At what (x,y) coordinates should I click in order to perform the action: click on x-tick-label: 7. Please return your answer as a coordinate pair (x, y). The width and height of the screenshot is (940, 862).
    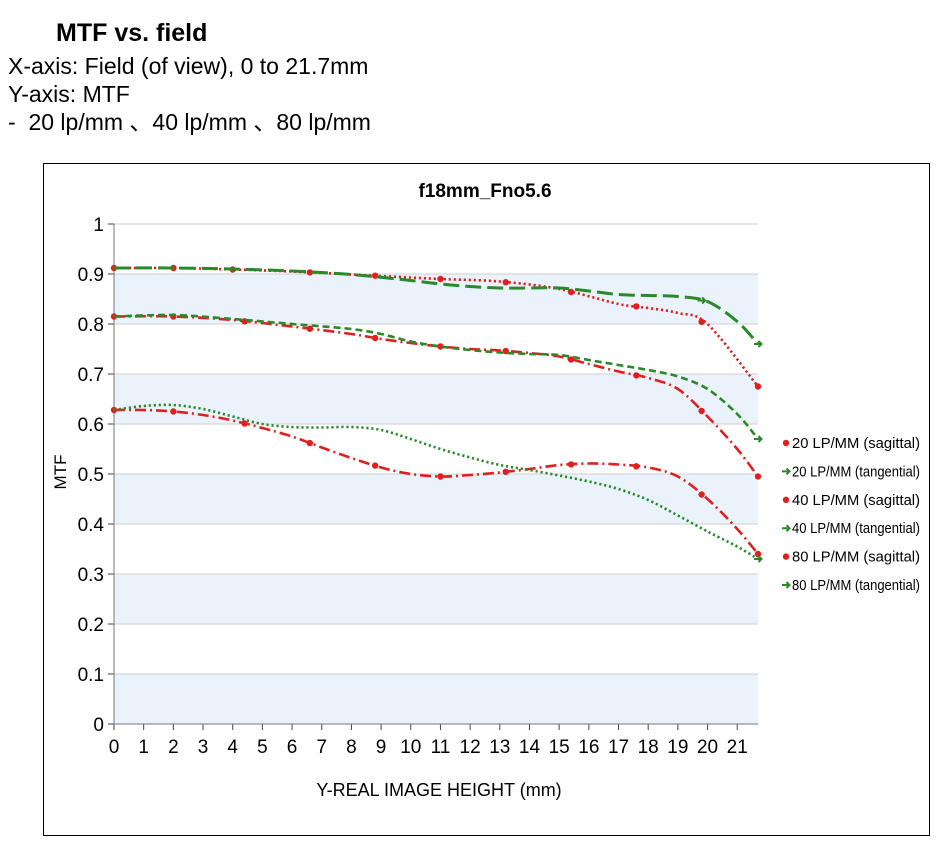
    Looking at the image, I should click on (321, 747).